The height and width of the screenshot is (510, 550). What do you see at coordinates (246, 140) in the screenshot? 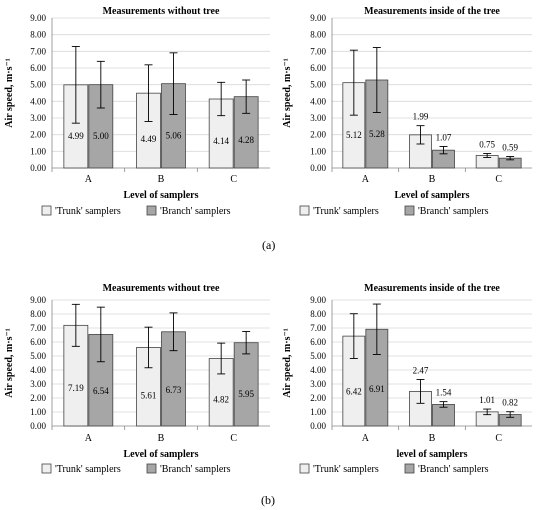
I see `data-label: 4.28` at bounding box center [246, 140].